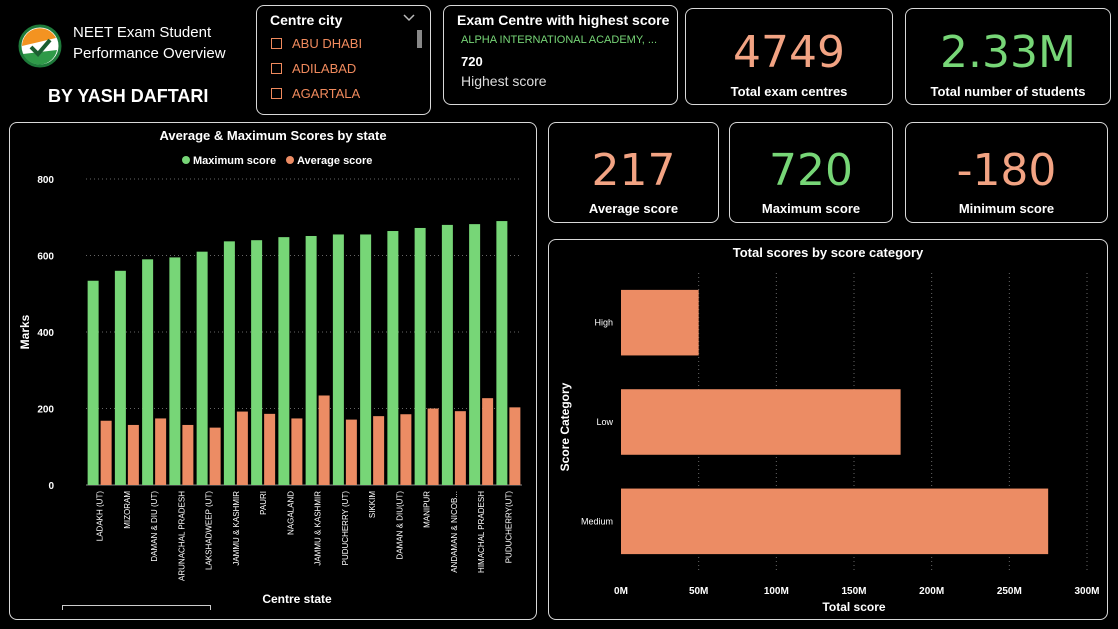 The width and height of the screenshot is (1118, 629). Describe the element at coordinates (334, 161) in the screenshot. I see `legend-label: Average score` at that location.